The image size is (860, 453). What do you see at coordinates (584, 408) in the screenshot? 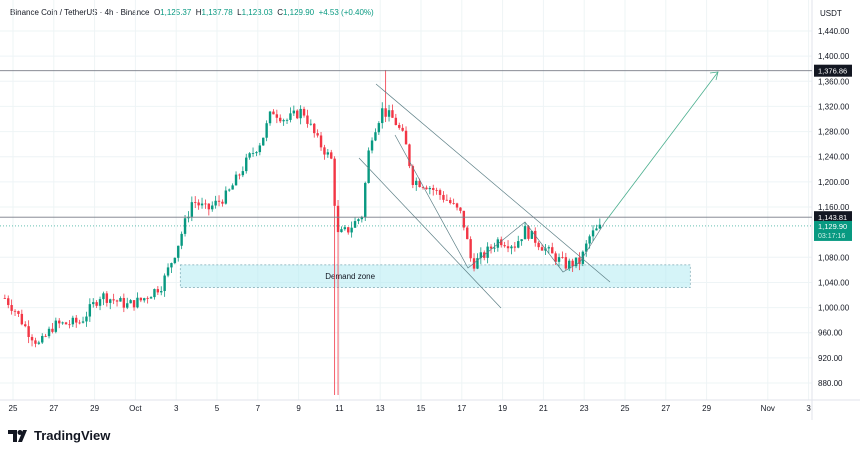
I see `x-tick-label: 23` at bounding box center [584, 408].